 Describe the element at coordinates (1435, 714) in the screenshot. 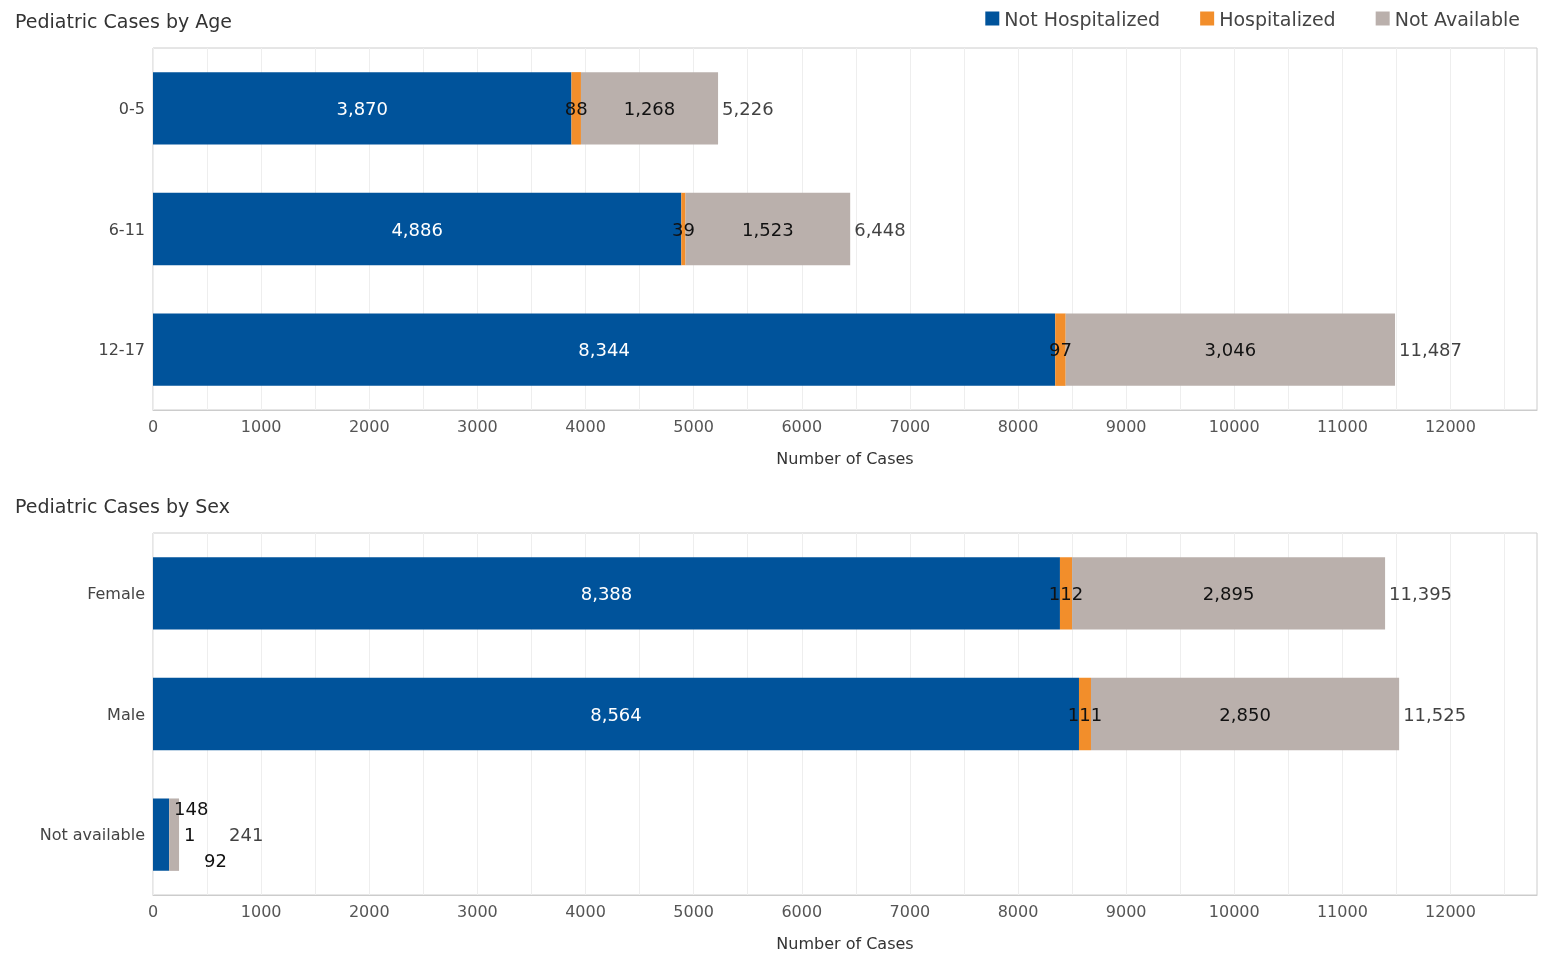

I see `total-label: 11,525` at that location.